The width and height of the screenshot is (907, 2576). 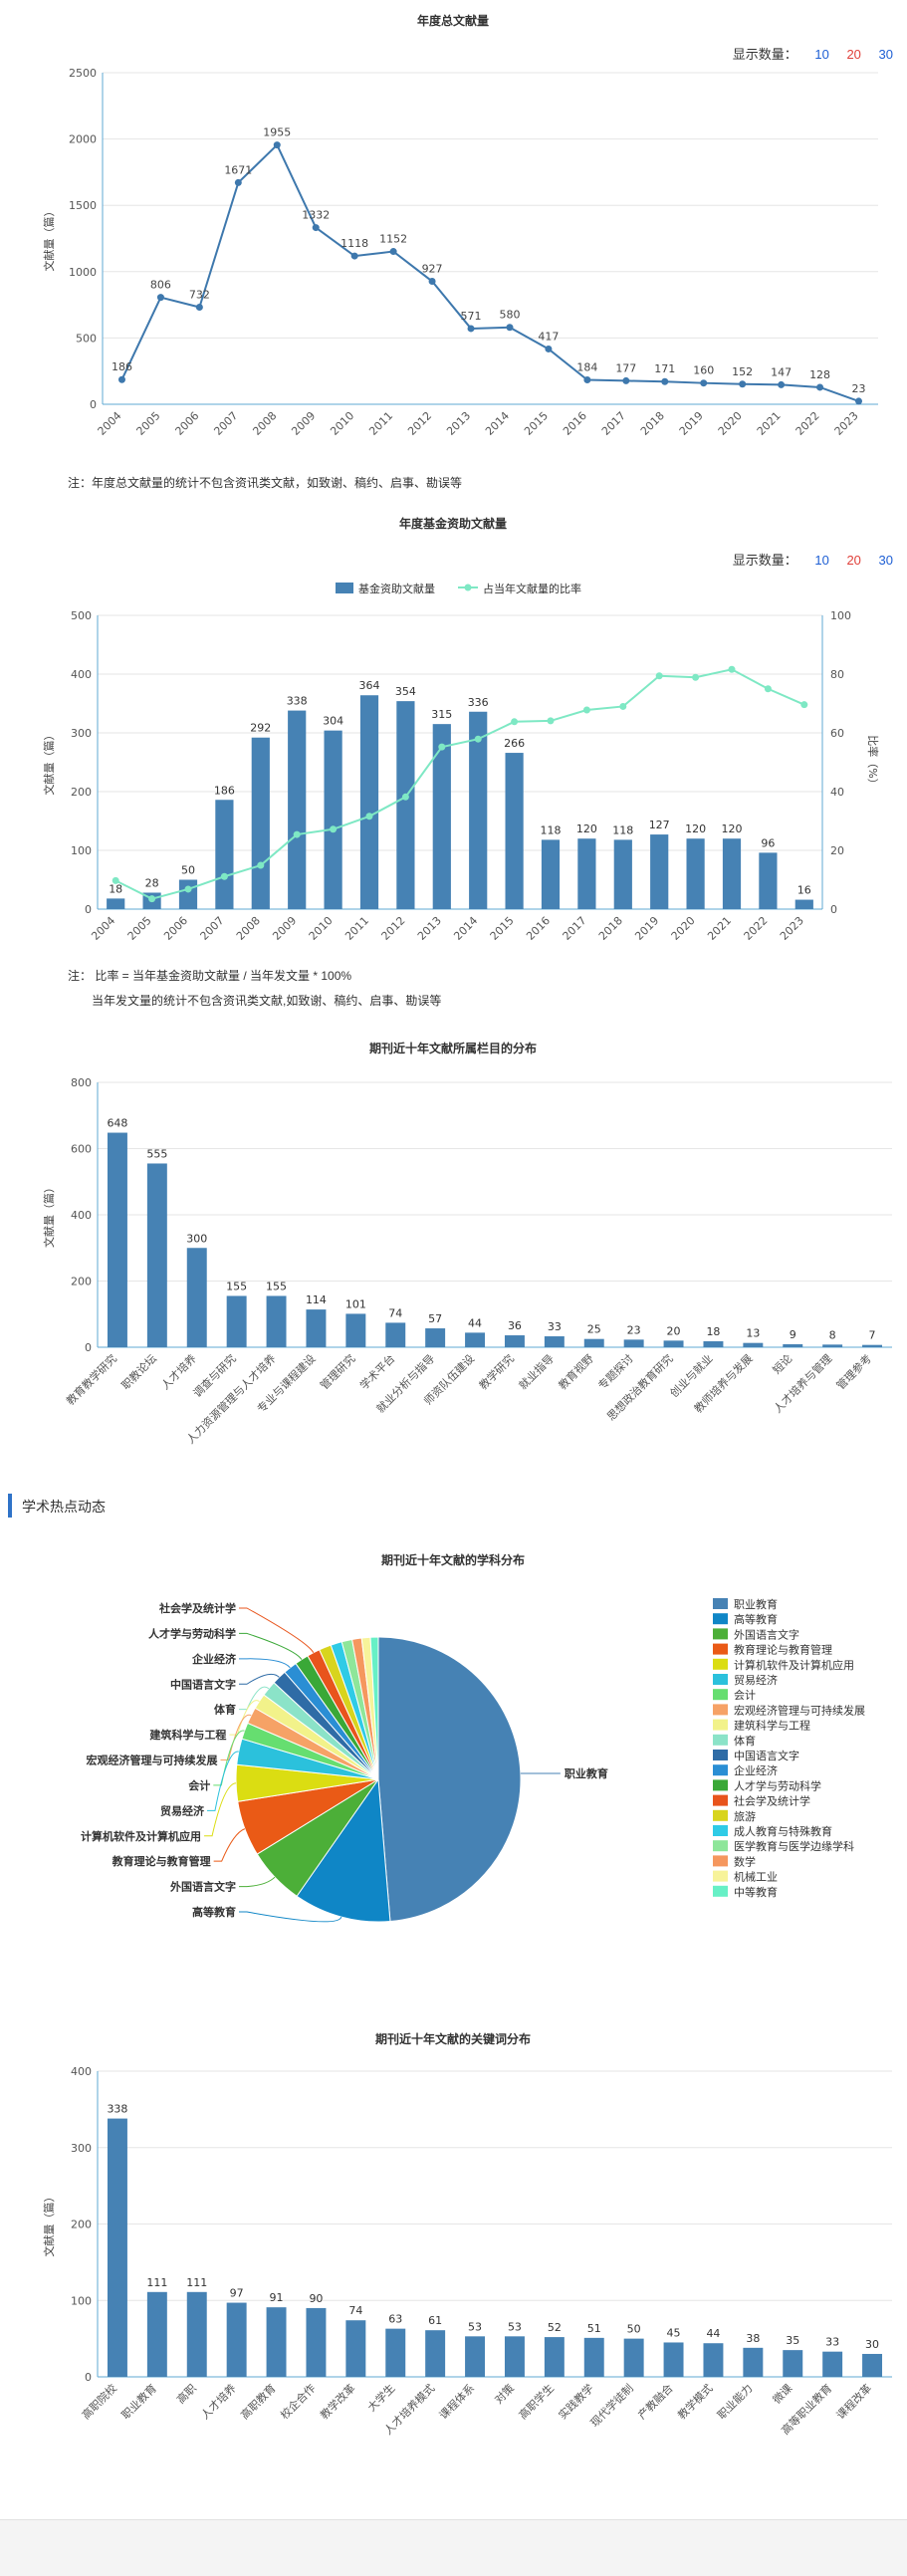 I want to click on x-tick-label: 思想政治教育研究, so click(x=640, y=1387).